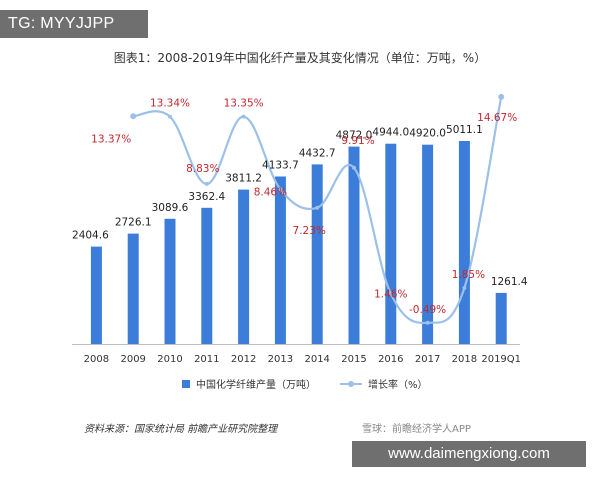 This screenshot has height=480, width=600. Describe the element at coordinates (256, 384) in the screenshot. I see `legend-bar-label: 中国化学纤维产量（万吨）` at that location.